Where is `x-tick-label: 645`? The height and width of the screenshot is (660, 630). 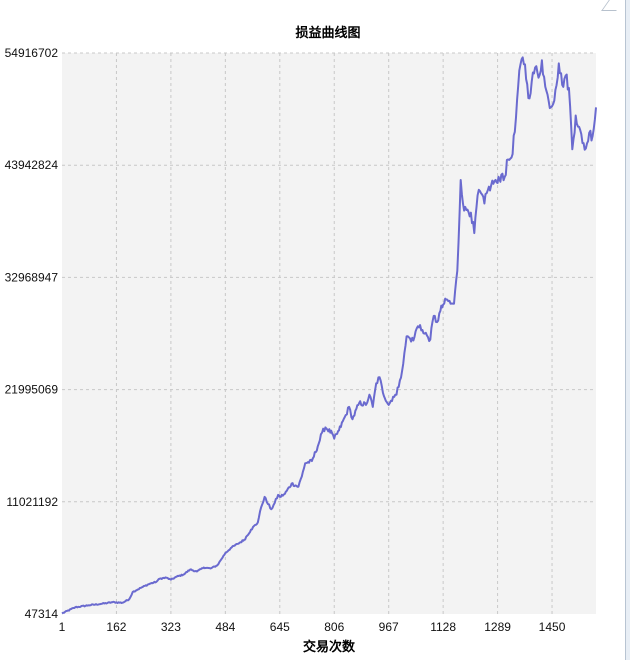 x-tick-label: 645 is located at coordinates (280, 627).